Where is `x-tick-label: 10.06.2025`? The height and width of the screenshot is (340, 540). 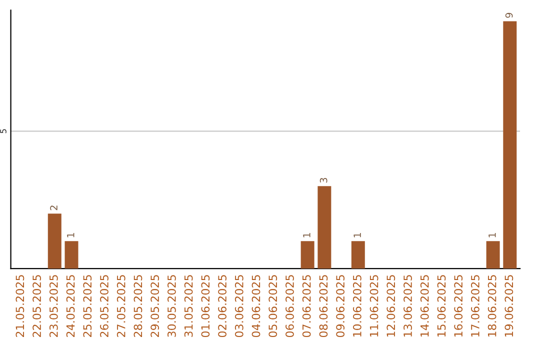
x-tick-label: 10.06.2025 is located at coordinates (357, 306).